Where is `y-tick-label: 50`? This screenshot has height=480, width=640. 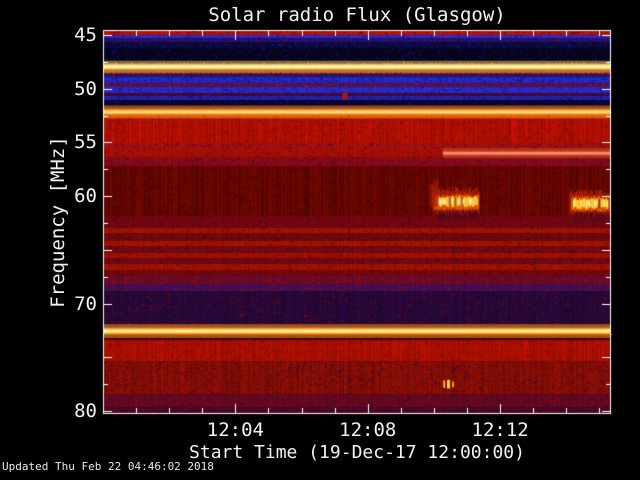 y-tick-label: 50 is located at coordinates (85, 88).